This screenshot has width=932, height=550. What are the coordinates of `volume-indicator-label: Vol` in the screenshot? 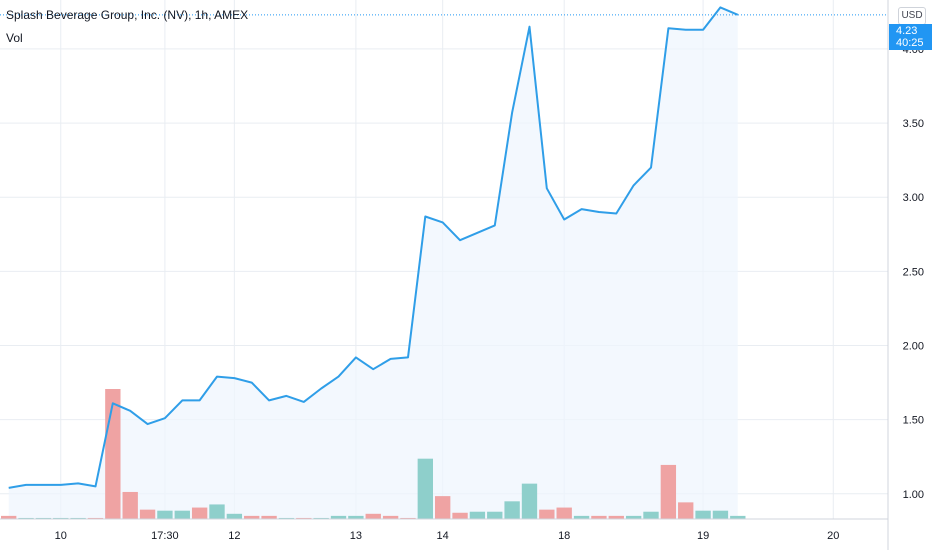 It's located at (14, 38).